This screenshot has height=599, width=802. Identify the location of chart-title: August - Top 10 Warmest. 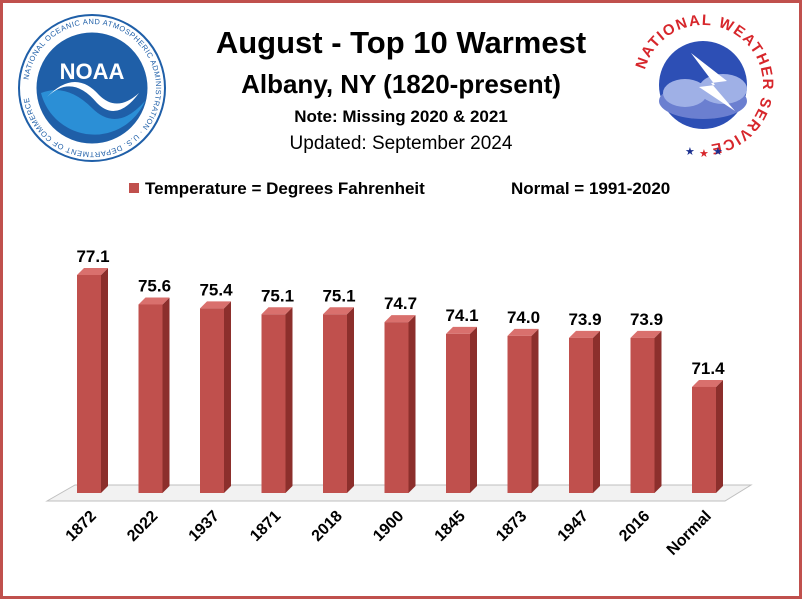
(401, 42).